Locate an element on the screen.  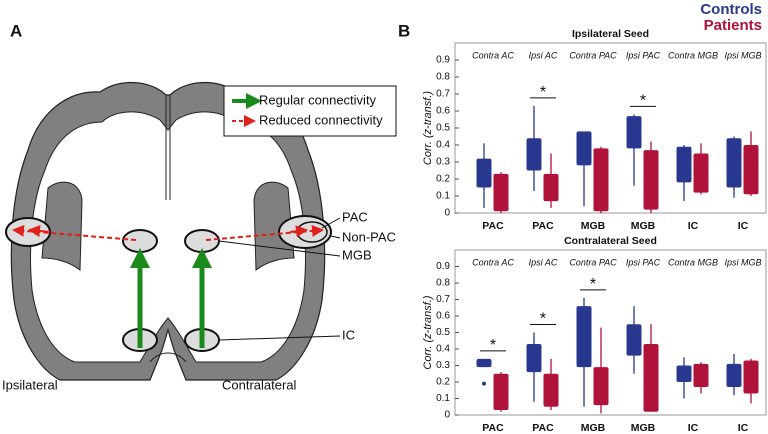
mgb-left is located at coordinates (140, 241).